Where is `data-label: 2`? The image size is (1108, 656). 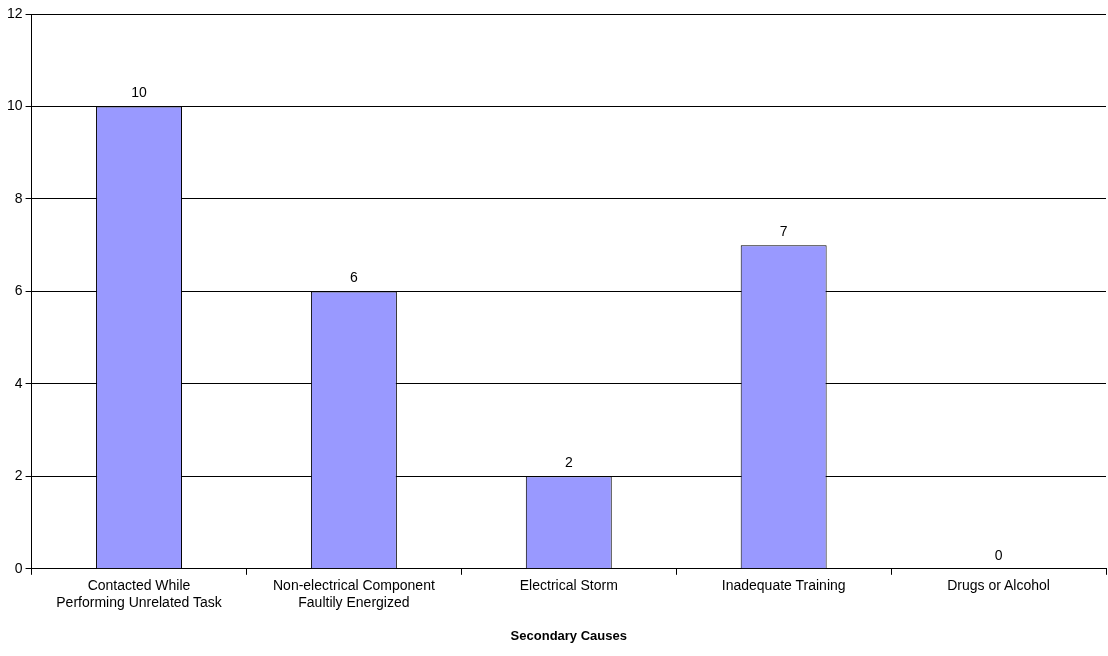
data-label: 2 is located at coordinates (568, 462).